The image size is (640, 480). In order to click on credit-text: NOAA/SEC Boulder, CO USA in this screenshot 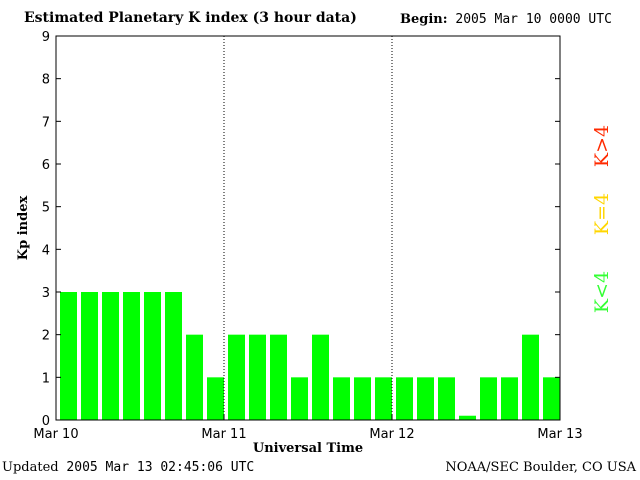, I will do `click(540, 467)`.